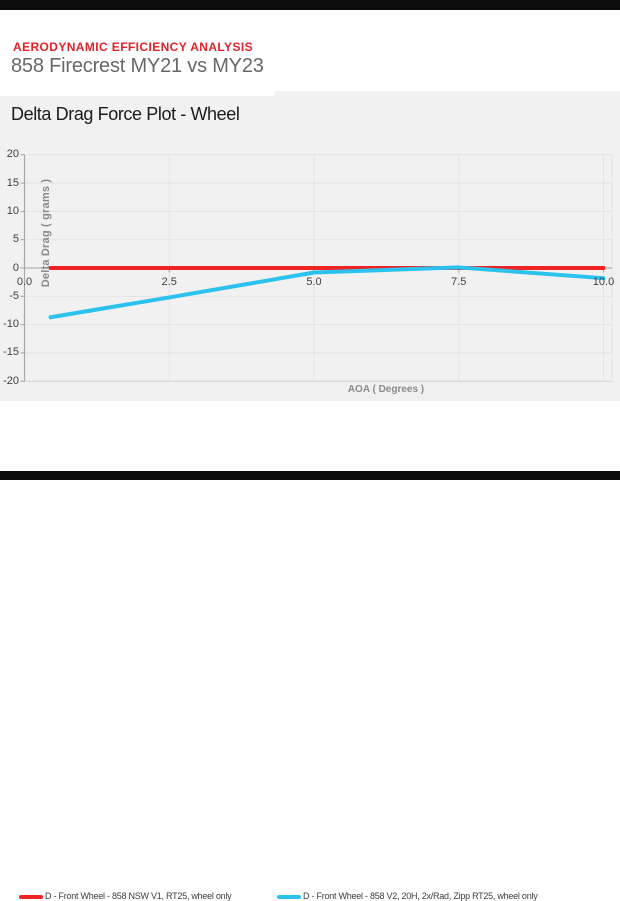  What do you see at coordinates (9, 352) in the screenshot?
I see `y-tick-label: -15` at bounding box center [9, 352].